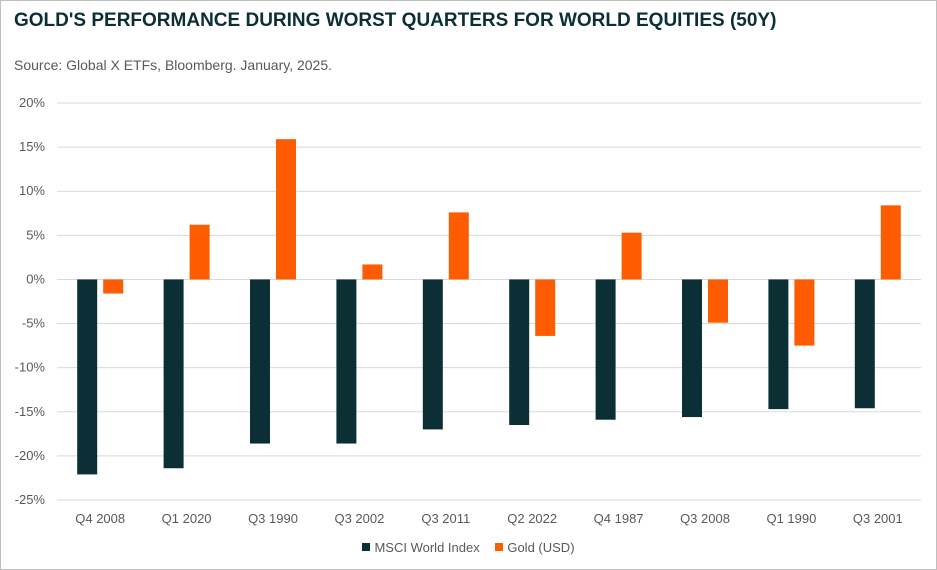 Image resolution: width=937 pixels, height=570 pixels. I want to click on x-tick-label: Q1 1990, so click(791, 518).